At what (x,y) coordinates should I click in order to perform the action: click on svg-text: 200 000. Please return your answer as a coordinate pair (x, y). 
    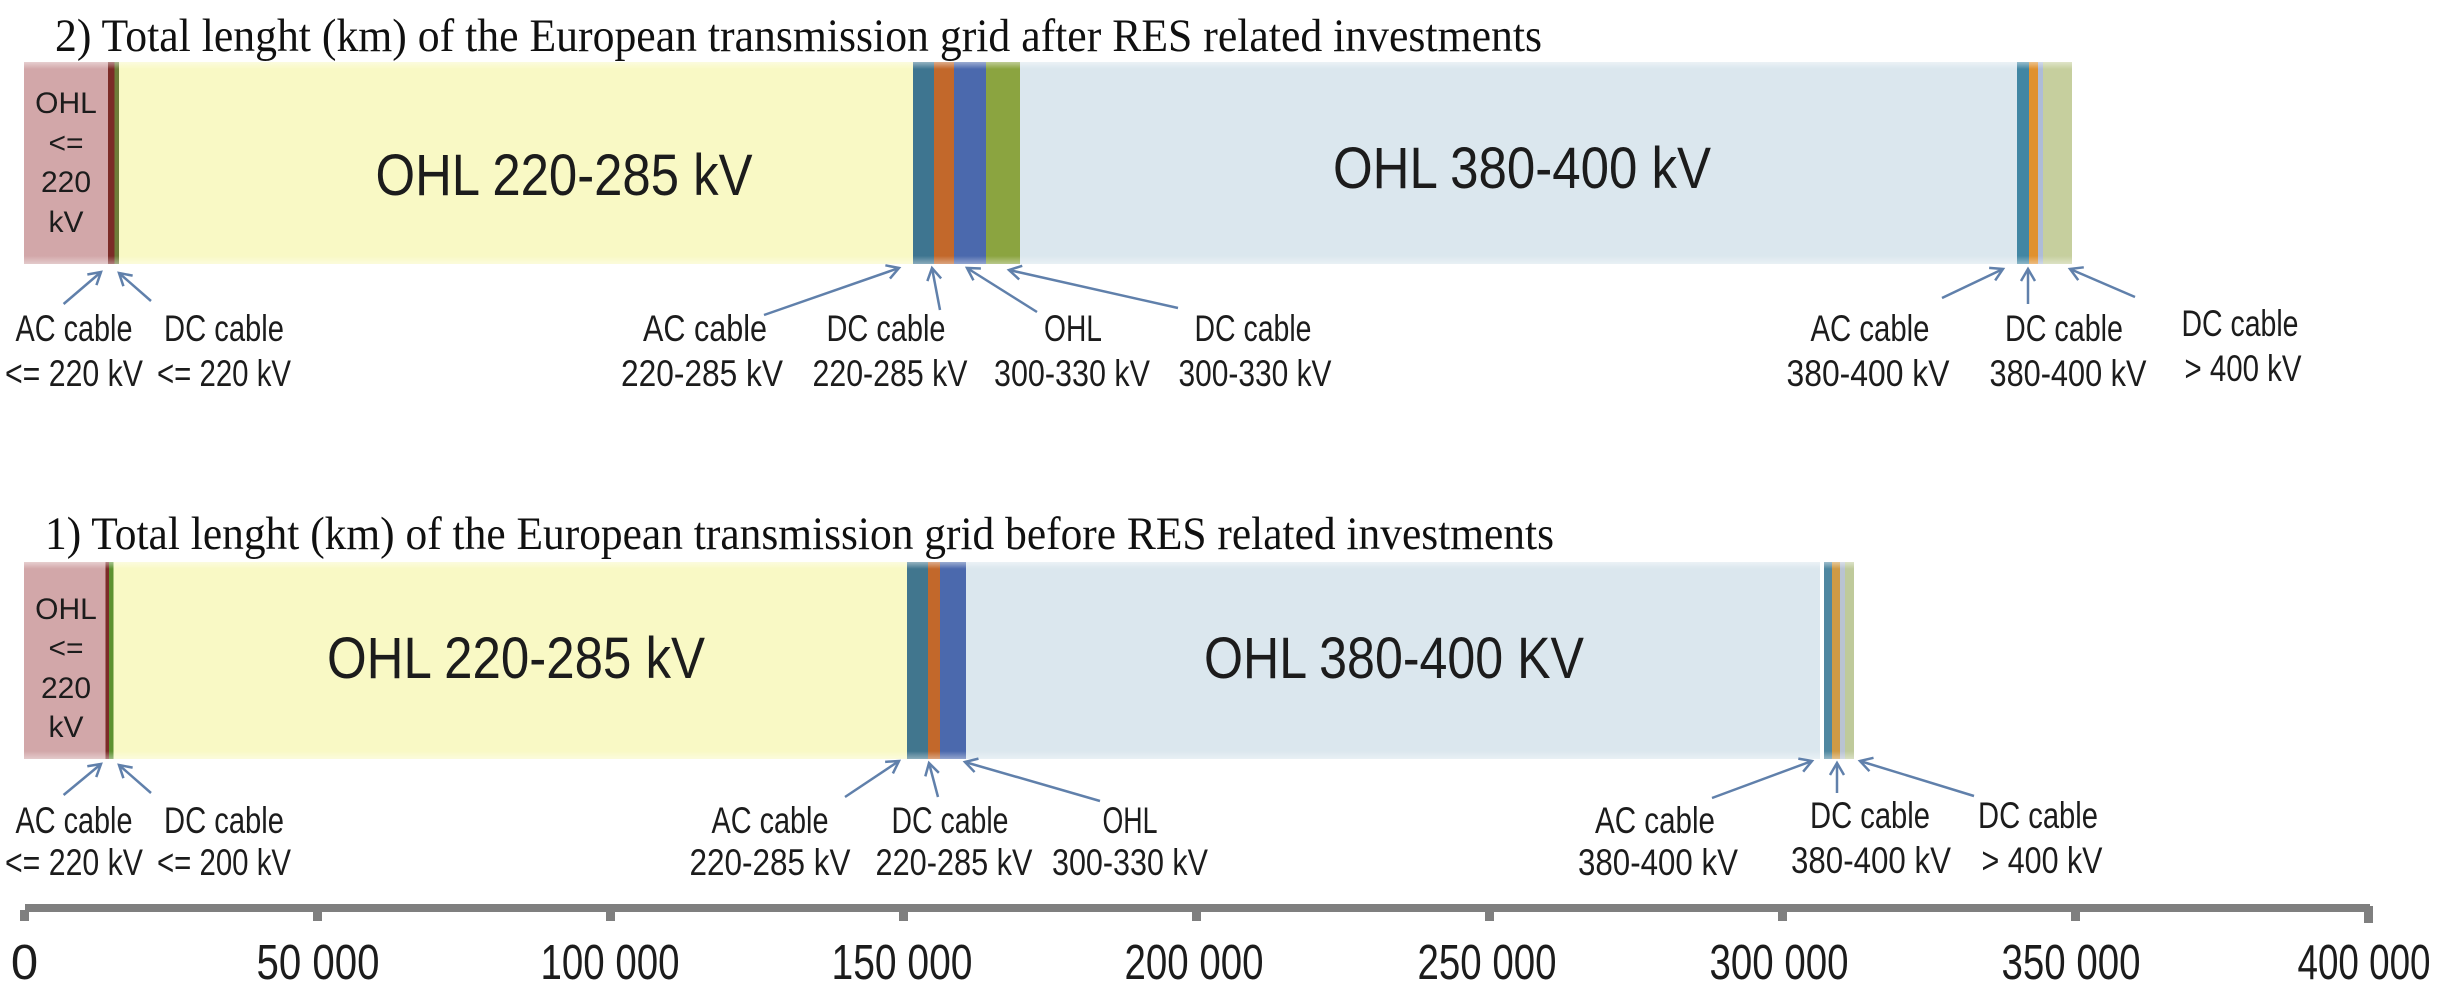
    Looking at the image, I should click on (1194, 963).